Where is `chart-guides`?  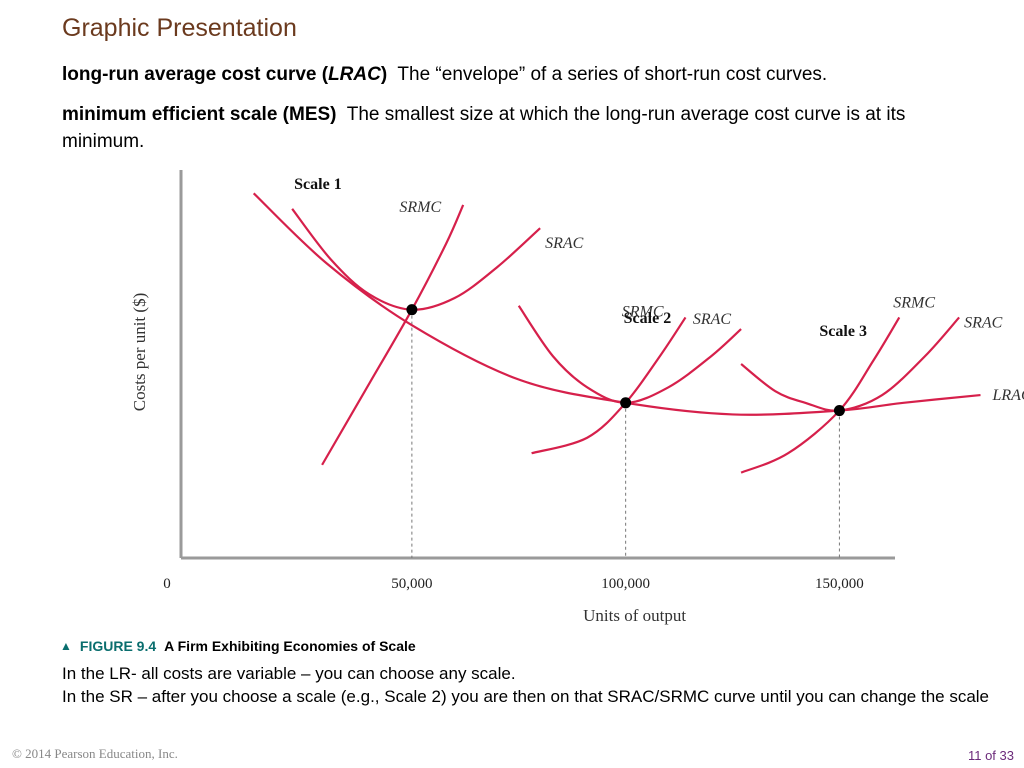 chart-guides is located at coordinates (625, 433).